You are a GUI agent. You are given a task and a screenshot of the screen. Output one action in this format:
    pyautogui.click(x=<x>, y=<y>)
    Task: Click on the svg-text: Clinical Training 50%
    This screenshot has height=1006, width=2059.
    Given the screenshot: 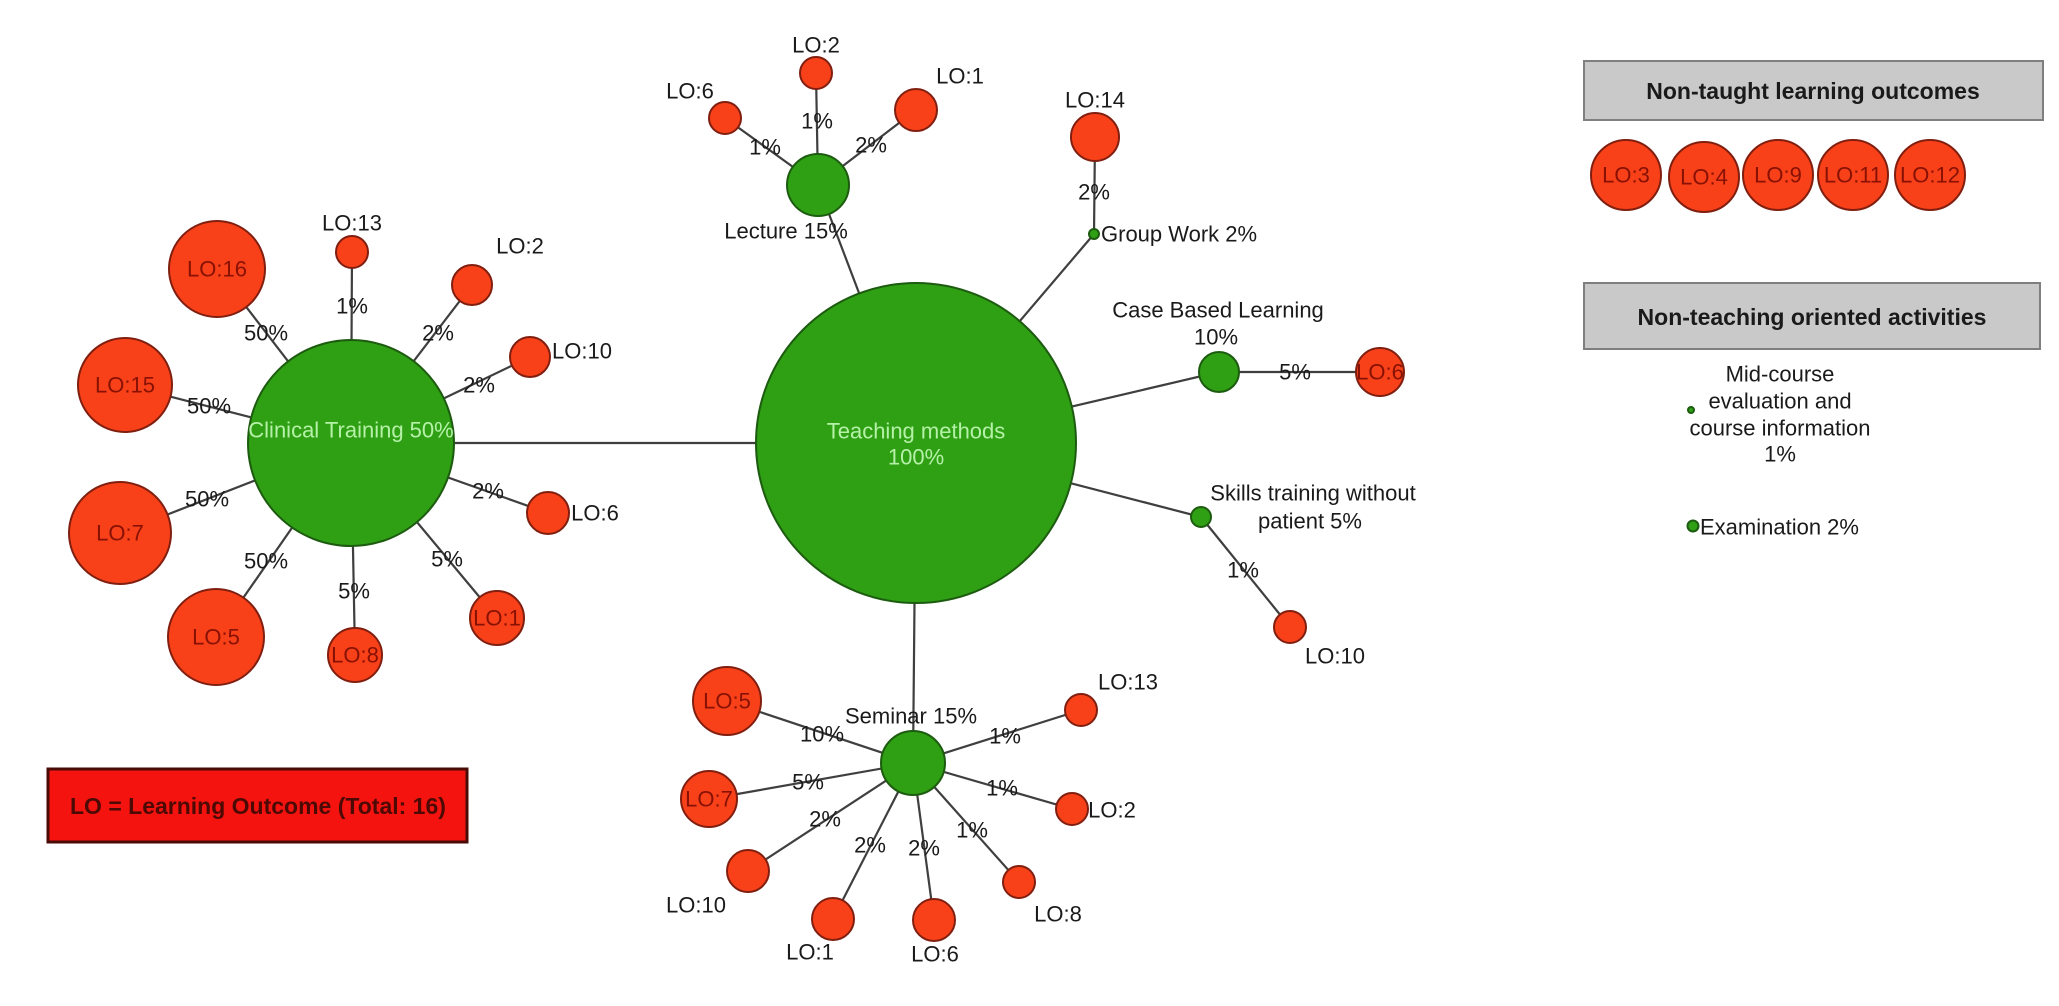 What is the action you would take?
    pyautogui.click(x=350, y=430)
    